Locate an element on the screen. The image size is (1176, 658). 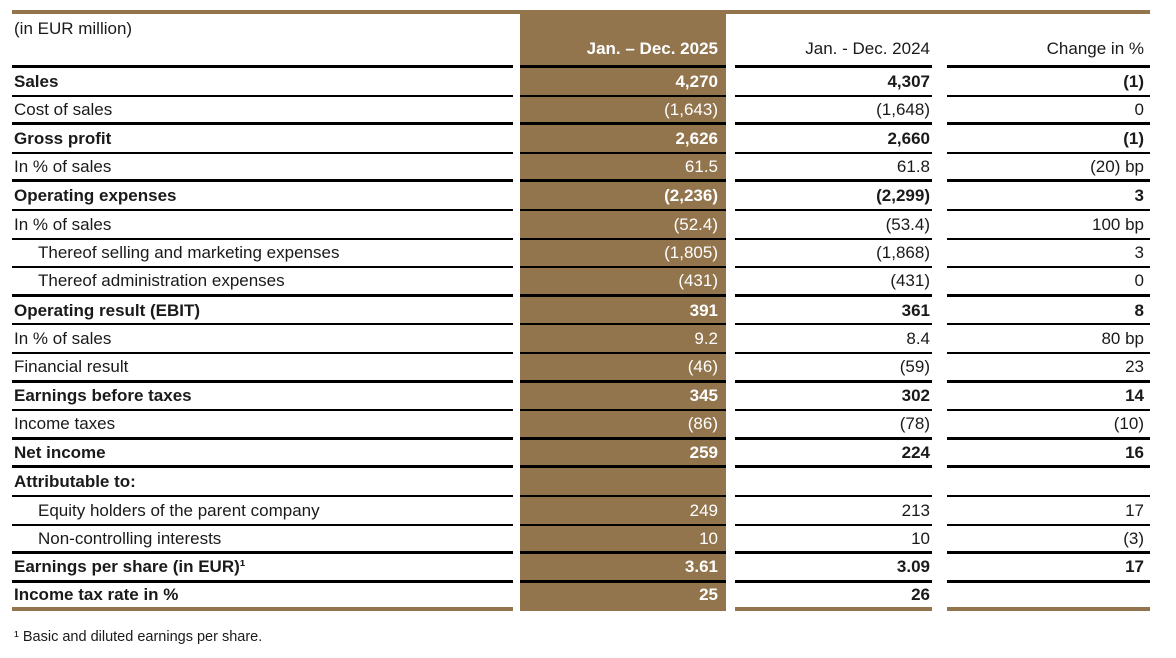
value-2024: (1,868) is located at coordinates (833, 254).